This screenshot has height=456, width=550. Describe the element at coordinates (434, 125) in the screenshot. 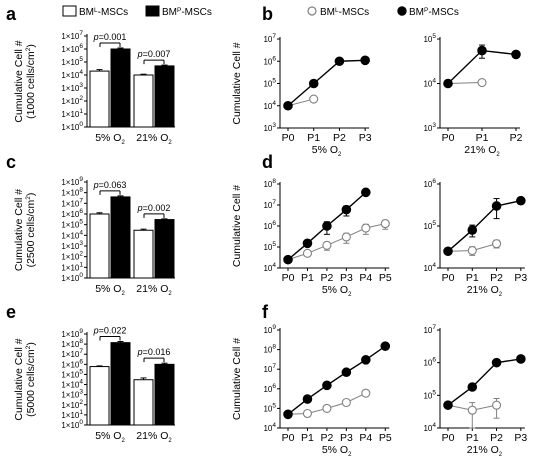

I see `chart-b-right-y-tick-exp: 3` at that location.